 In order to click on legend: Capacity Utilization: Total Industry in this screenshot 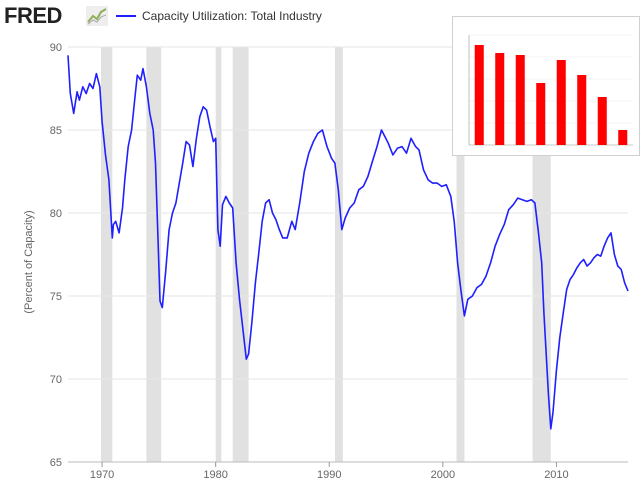, I will do `click(219, 16)`.